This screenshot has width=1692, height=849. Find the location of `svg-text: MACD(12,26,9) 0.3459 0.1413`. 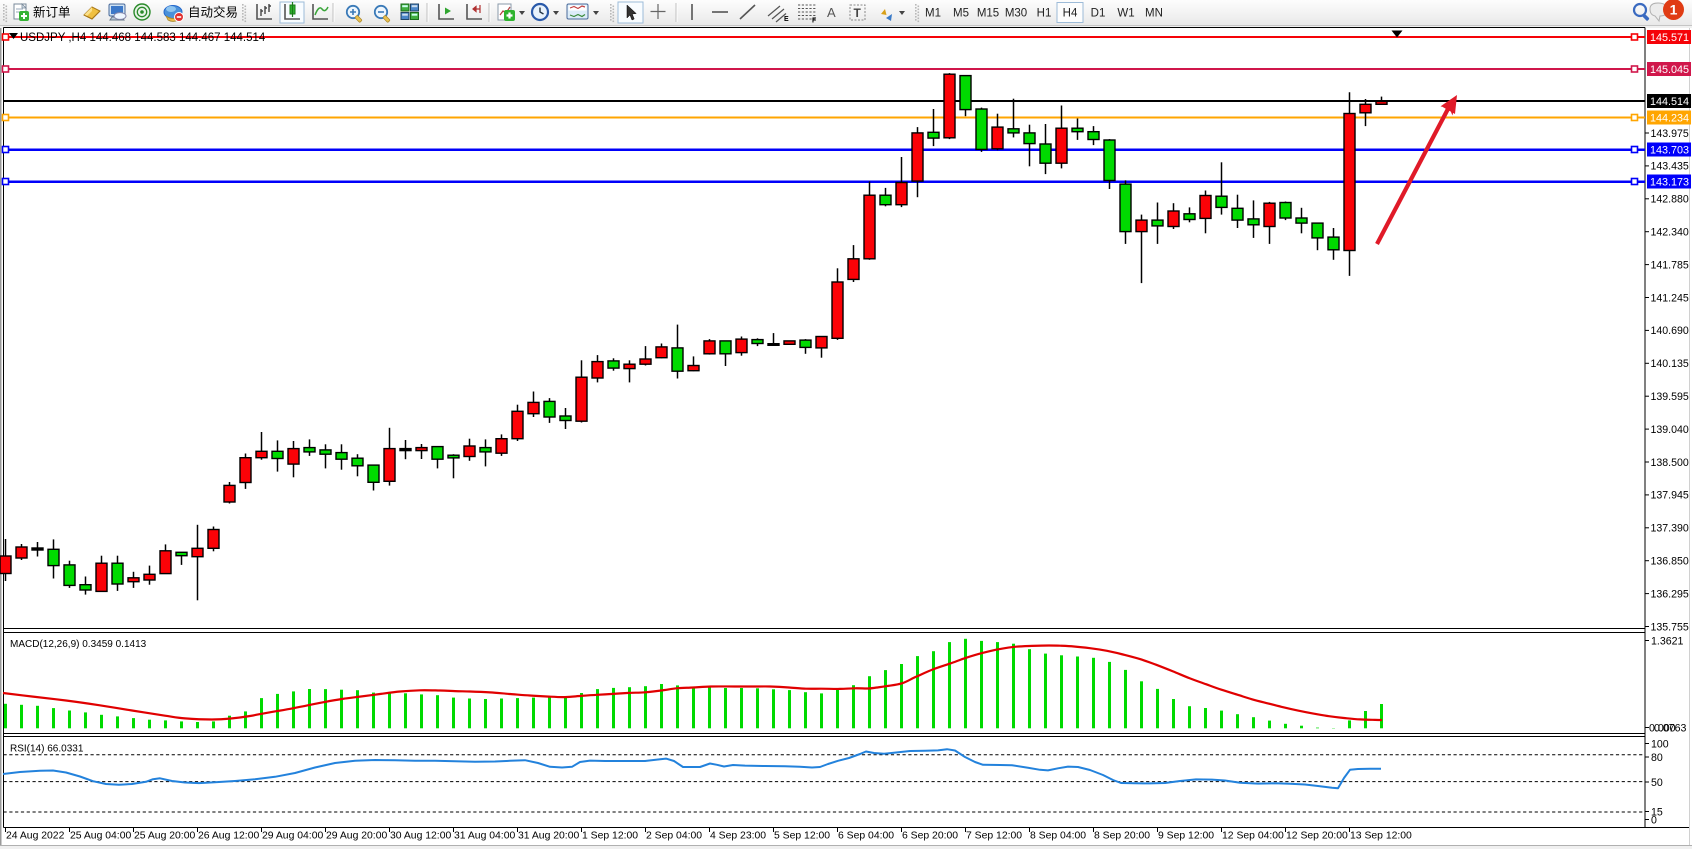

svg-text: MACD(12,26,9) 0.3459 0.1413 is located at coordinates (78, 644).